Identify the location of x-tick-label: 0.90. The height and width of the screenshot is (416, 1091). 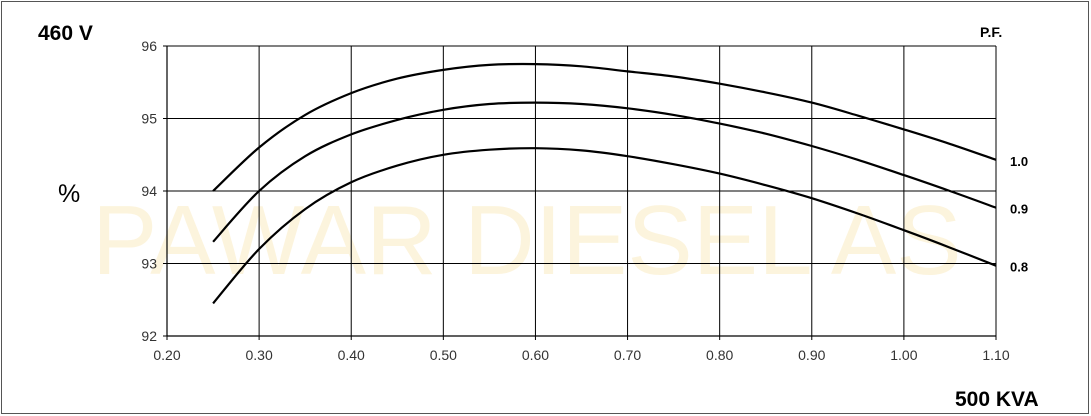
(811, 355).